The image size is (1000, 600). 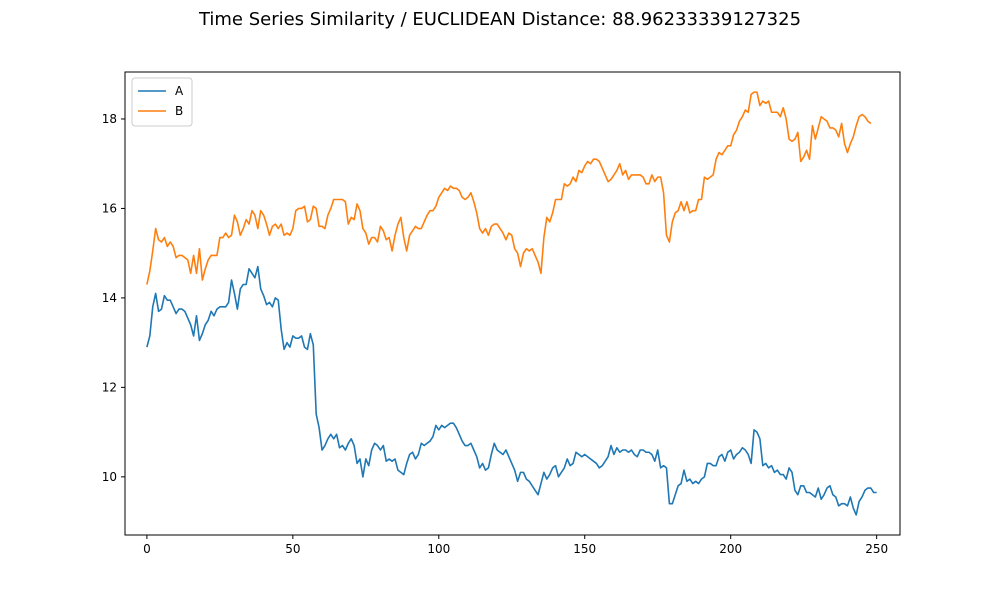 What do you see at coordinates (876, 549) in the screenshot?
I see `x-tick-label: 250` at bounding box center [876, 549].